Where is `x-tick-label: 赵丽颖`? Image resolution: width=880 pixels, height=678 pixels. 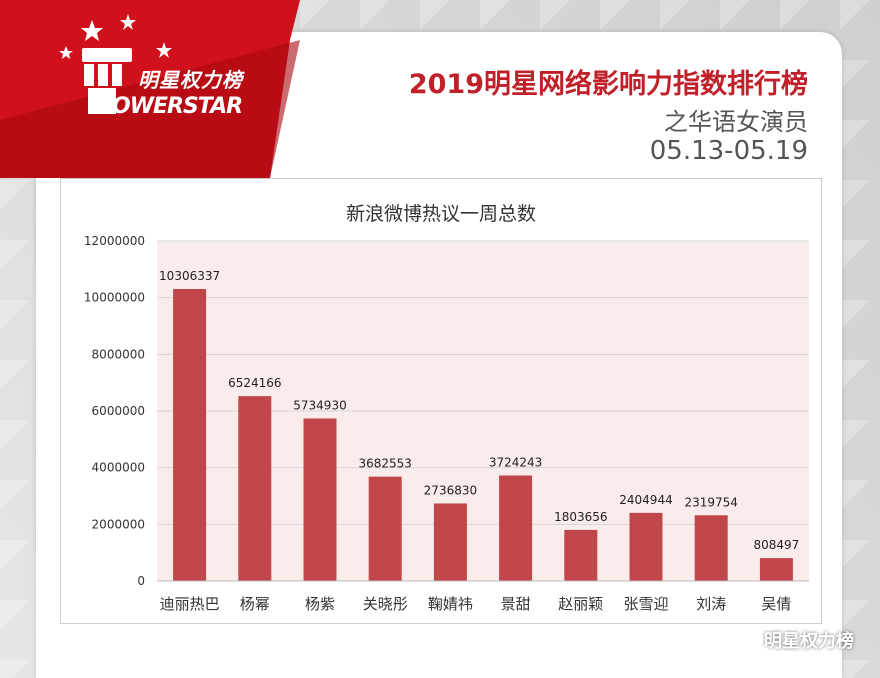 x-tick-label: 赵丽颖 is located at coordinates (580, 604).